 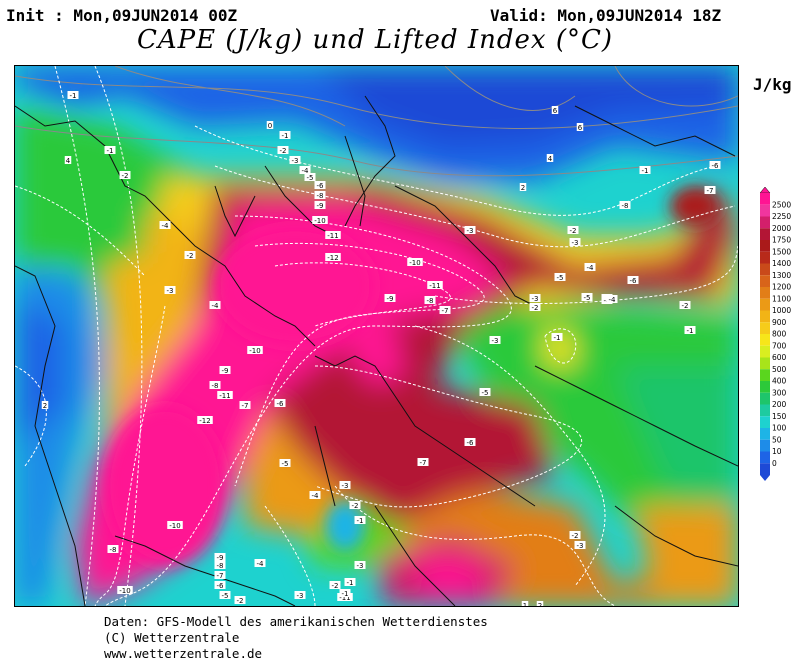 What do you see at coordinates (781, 263) in the screenshot?
I see `colorbar-tick-label: 1400` at bounding box center [781, 263].